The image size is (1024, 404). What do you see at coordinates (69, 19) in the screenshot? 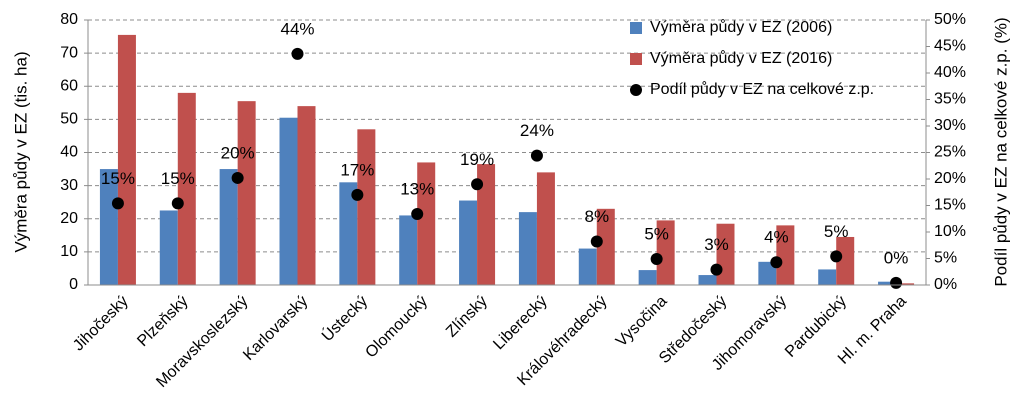
I see `y-tick-label: 80` at bounding box center [69, 19].